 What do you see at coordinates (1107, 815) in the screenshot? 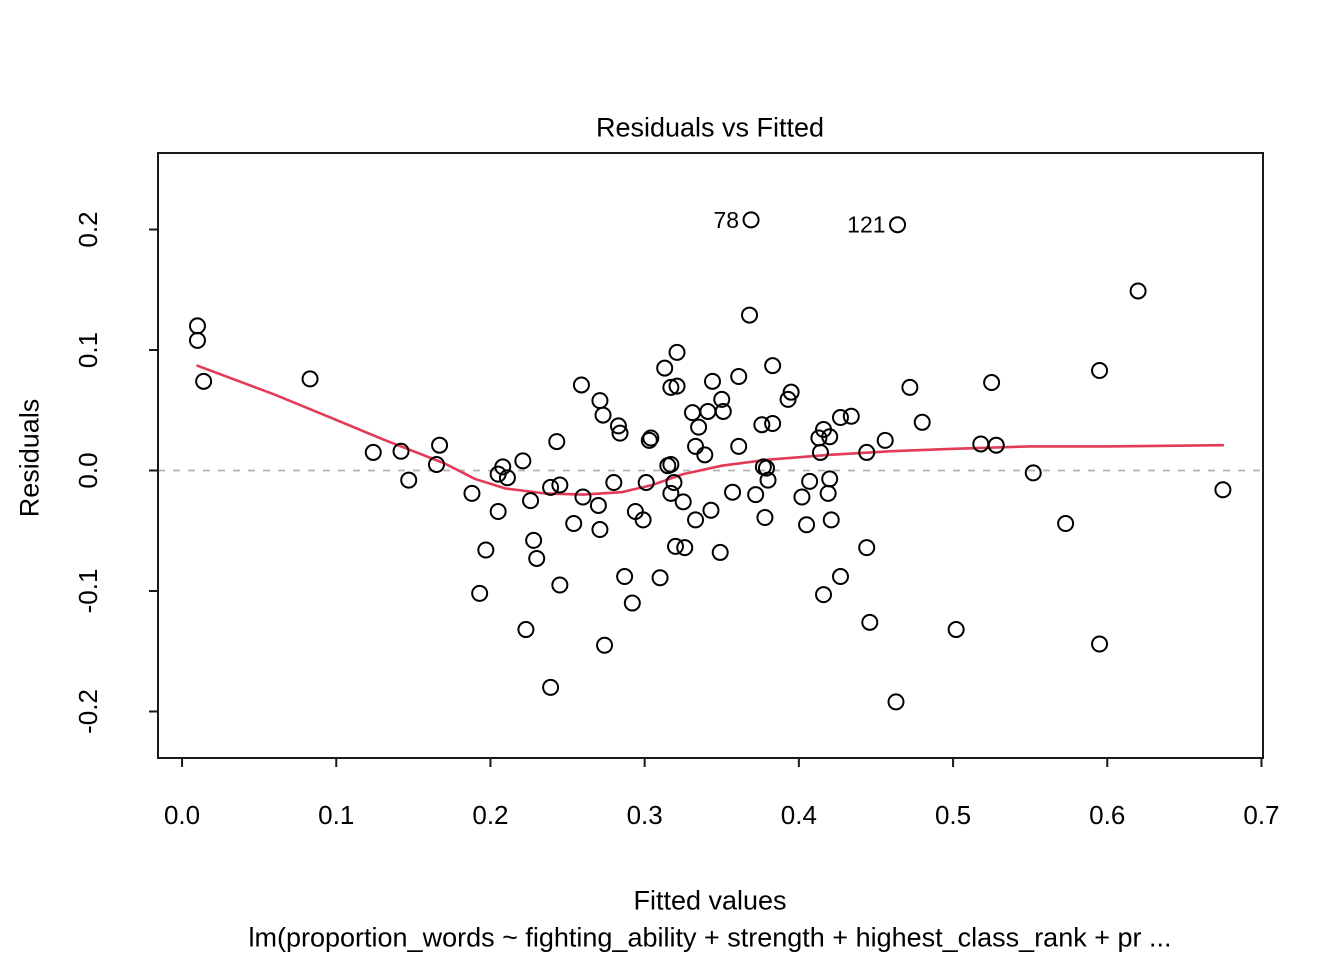
I see `x-tick-label: 0.6` at bounding box center [1107, 815].